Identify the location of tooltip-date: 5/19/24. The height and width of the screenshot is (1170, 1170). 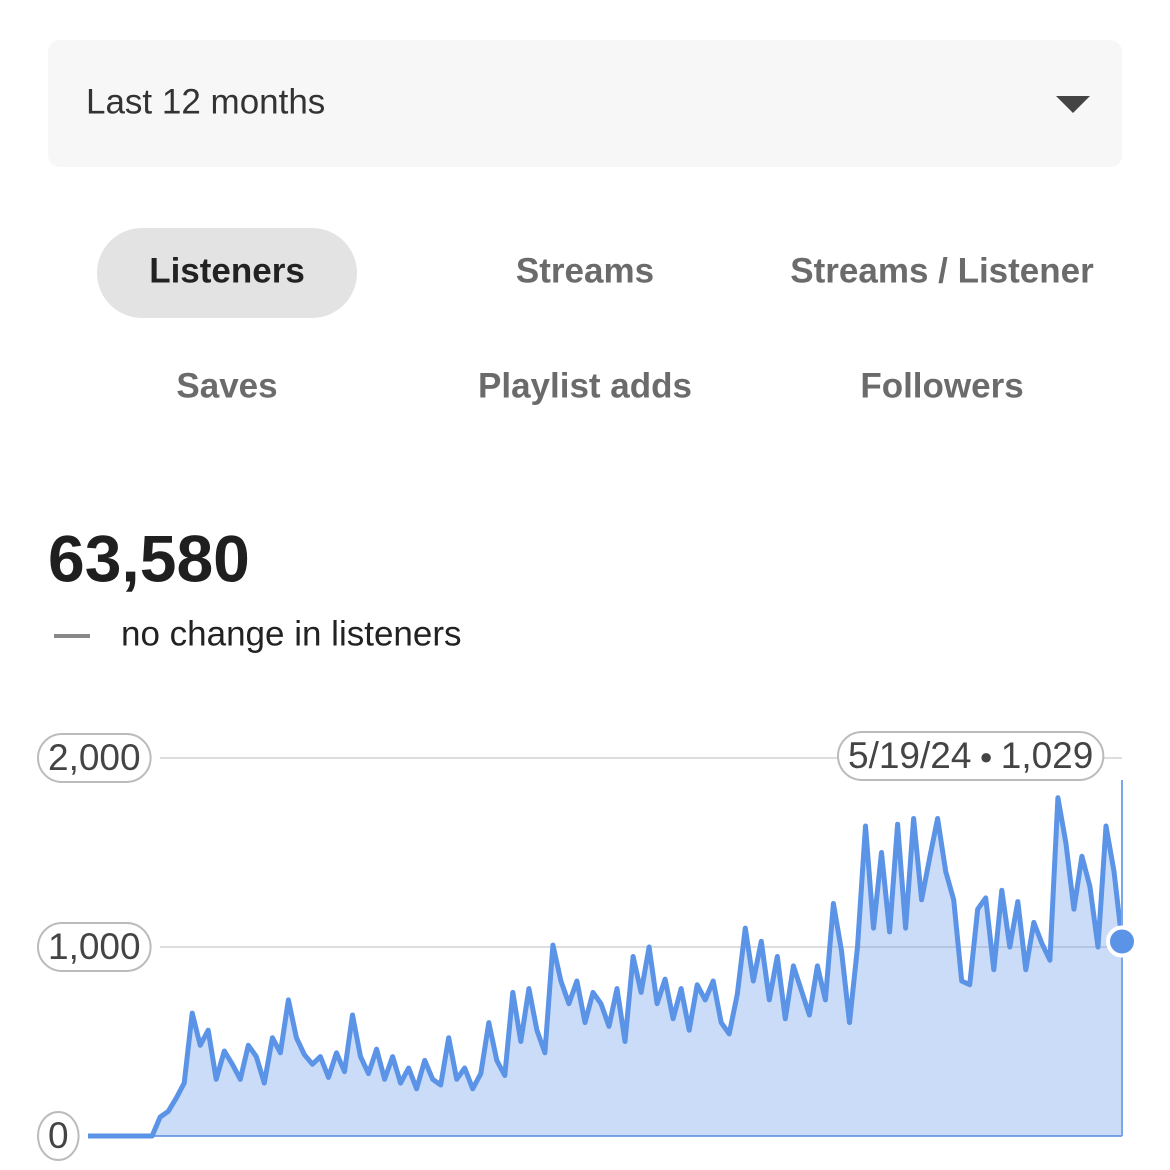
(909, 755).